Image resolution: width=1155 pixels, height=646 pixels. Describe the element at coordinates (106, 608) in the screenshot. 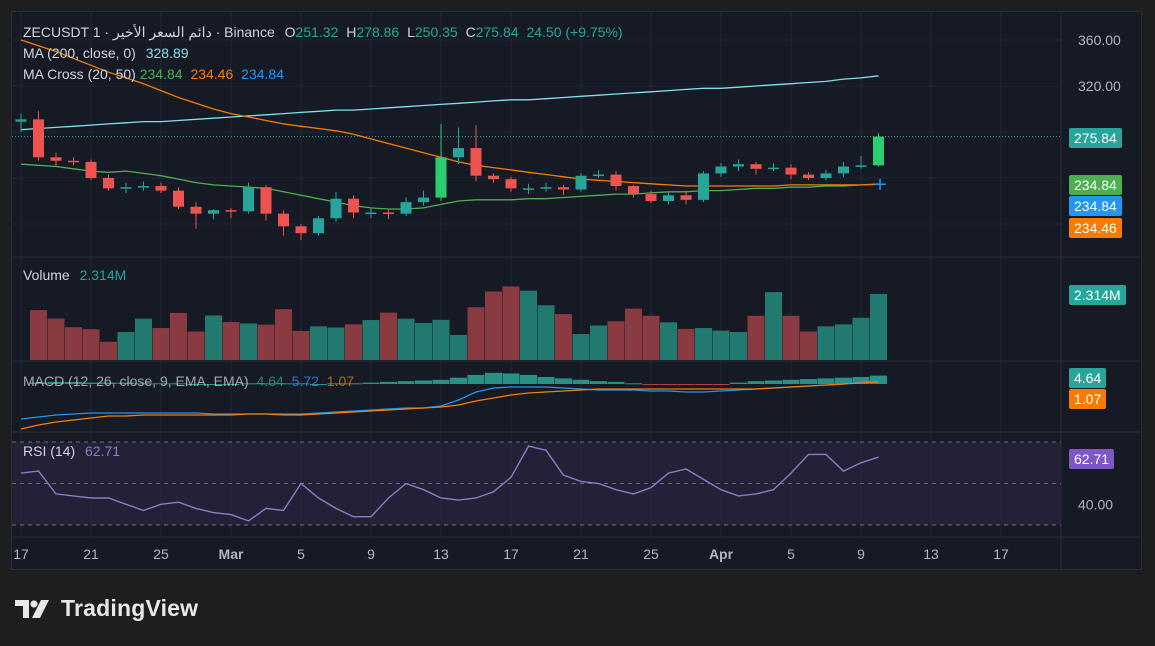

I see `tradingview-logo: TradingView` at that location.